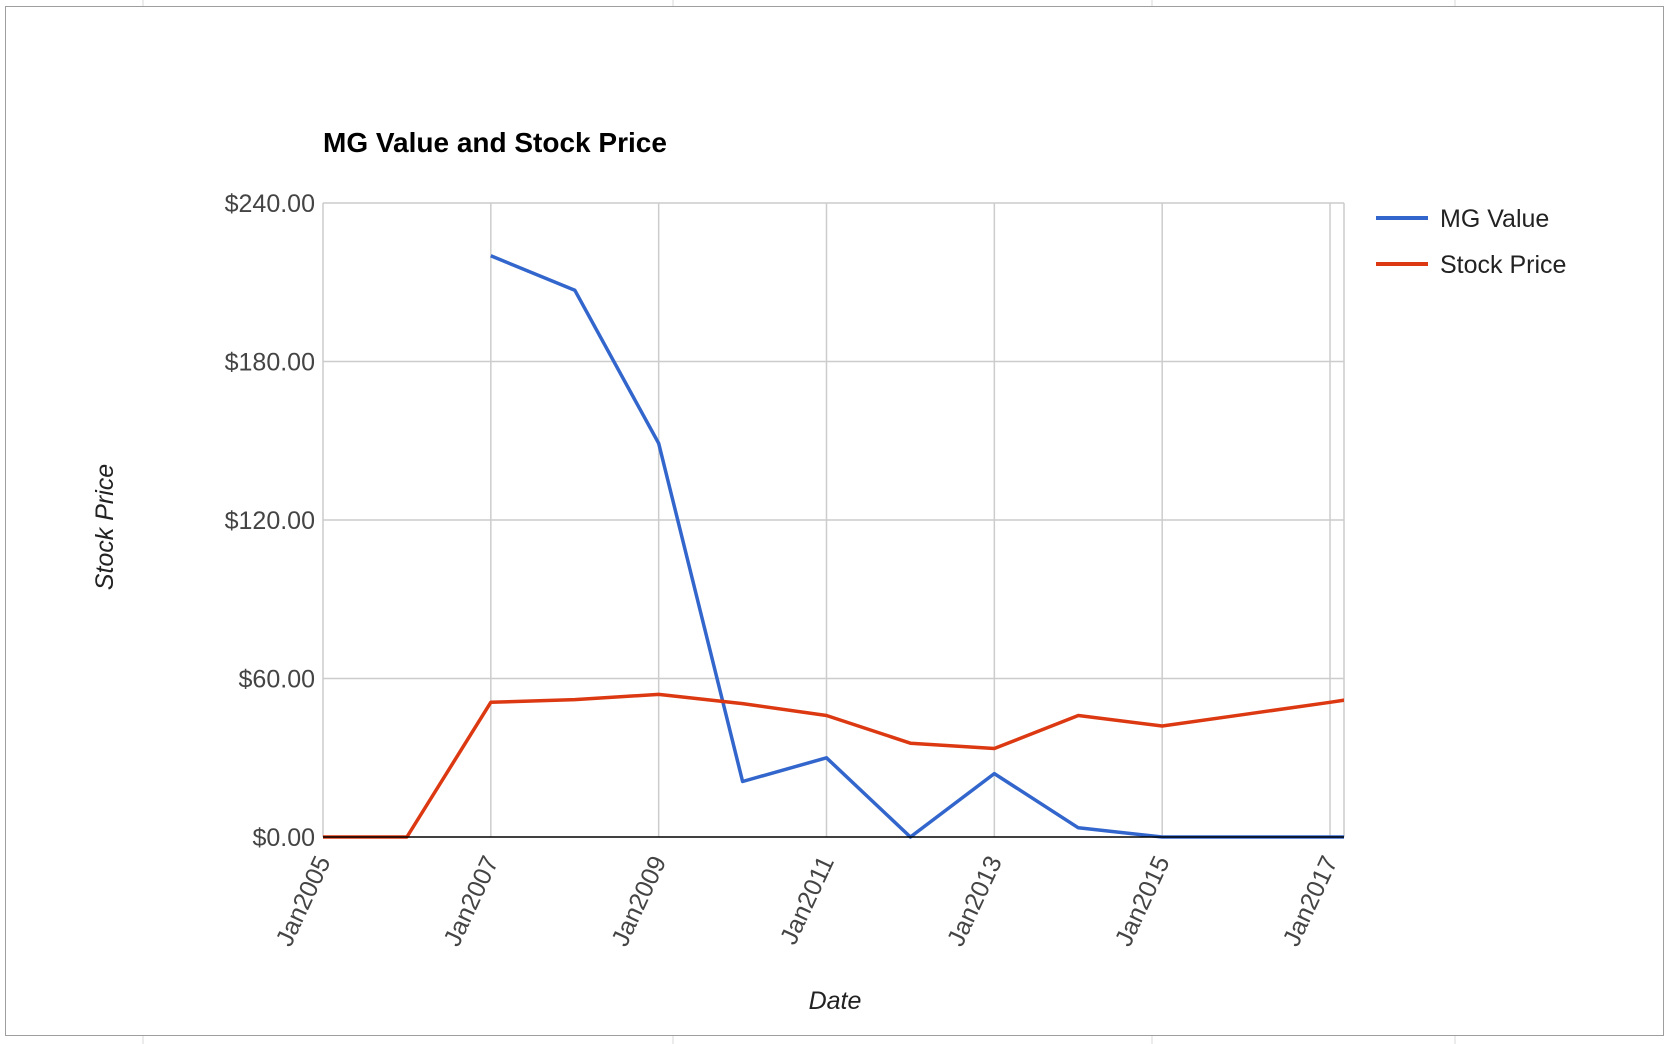 The height and width of the screenshot is (1044, 1671). I want to click on legend-item-mg-value: MG Value, so click(1462, 219).